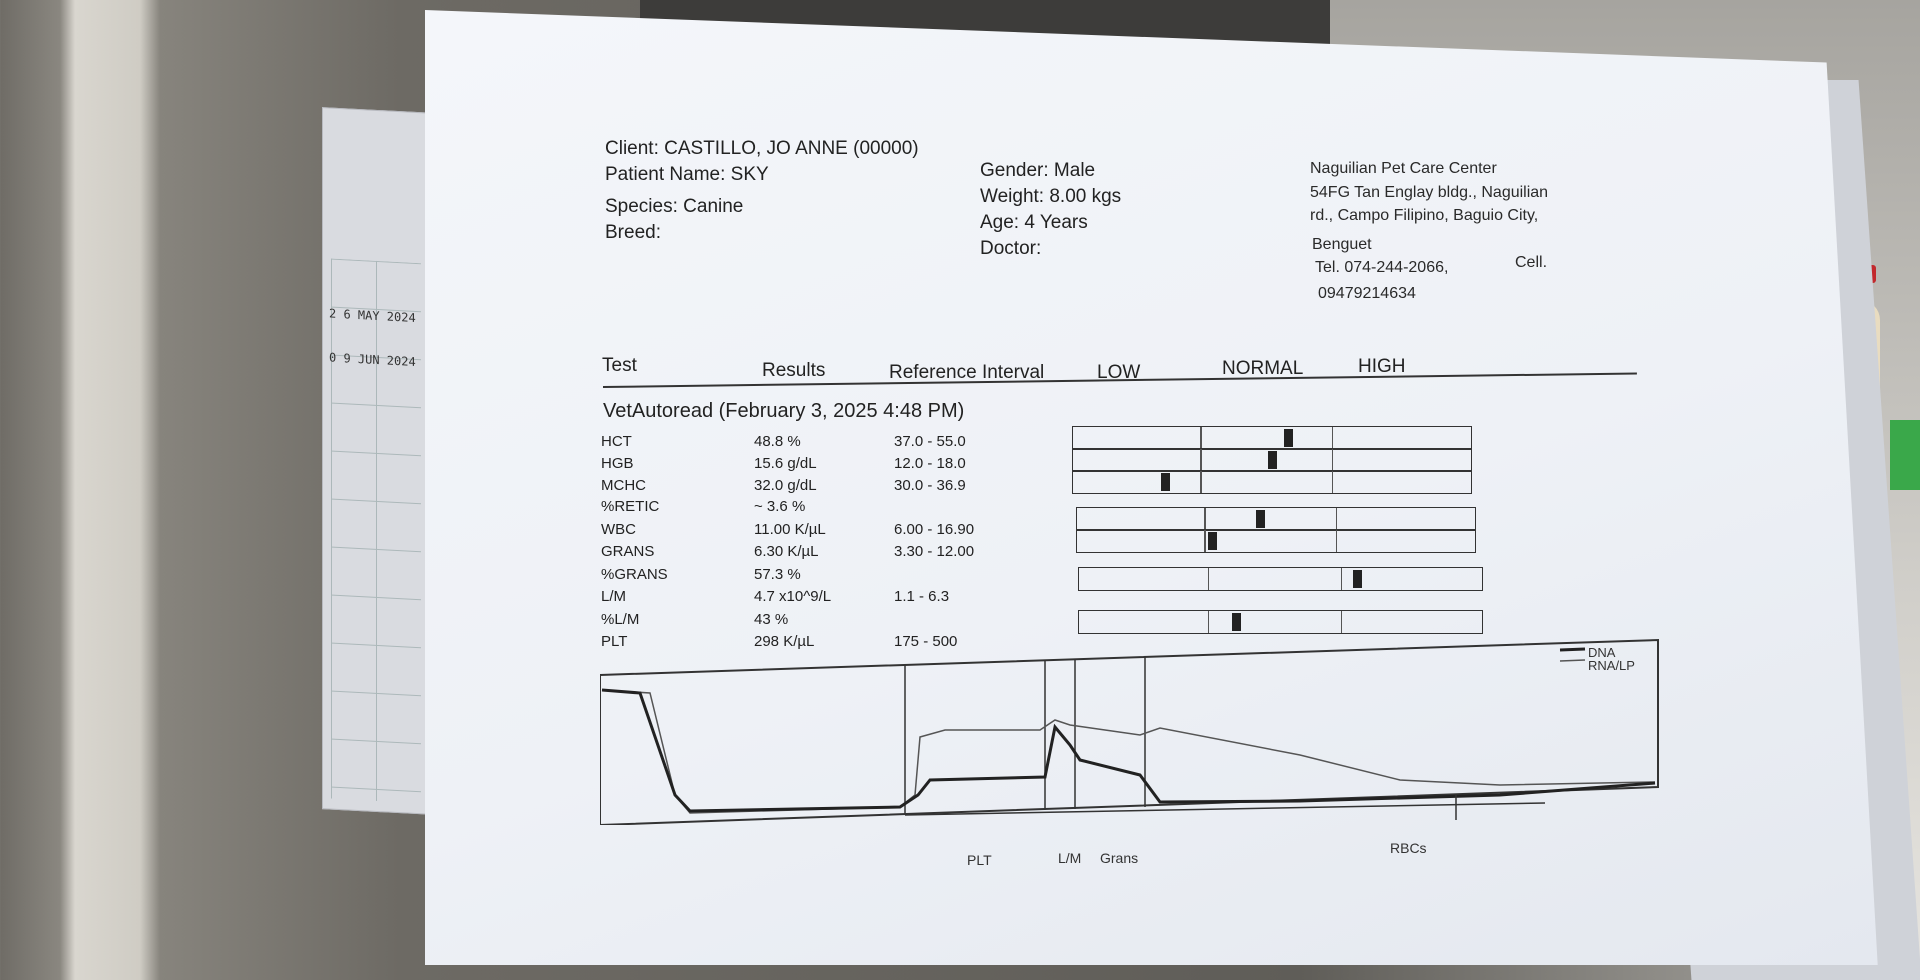  I want to click on clinic-cell: 09479214634, so click(1367, 293).